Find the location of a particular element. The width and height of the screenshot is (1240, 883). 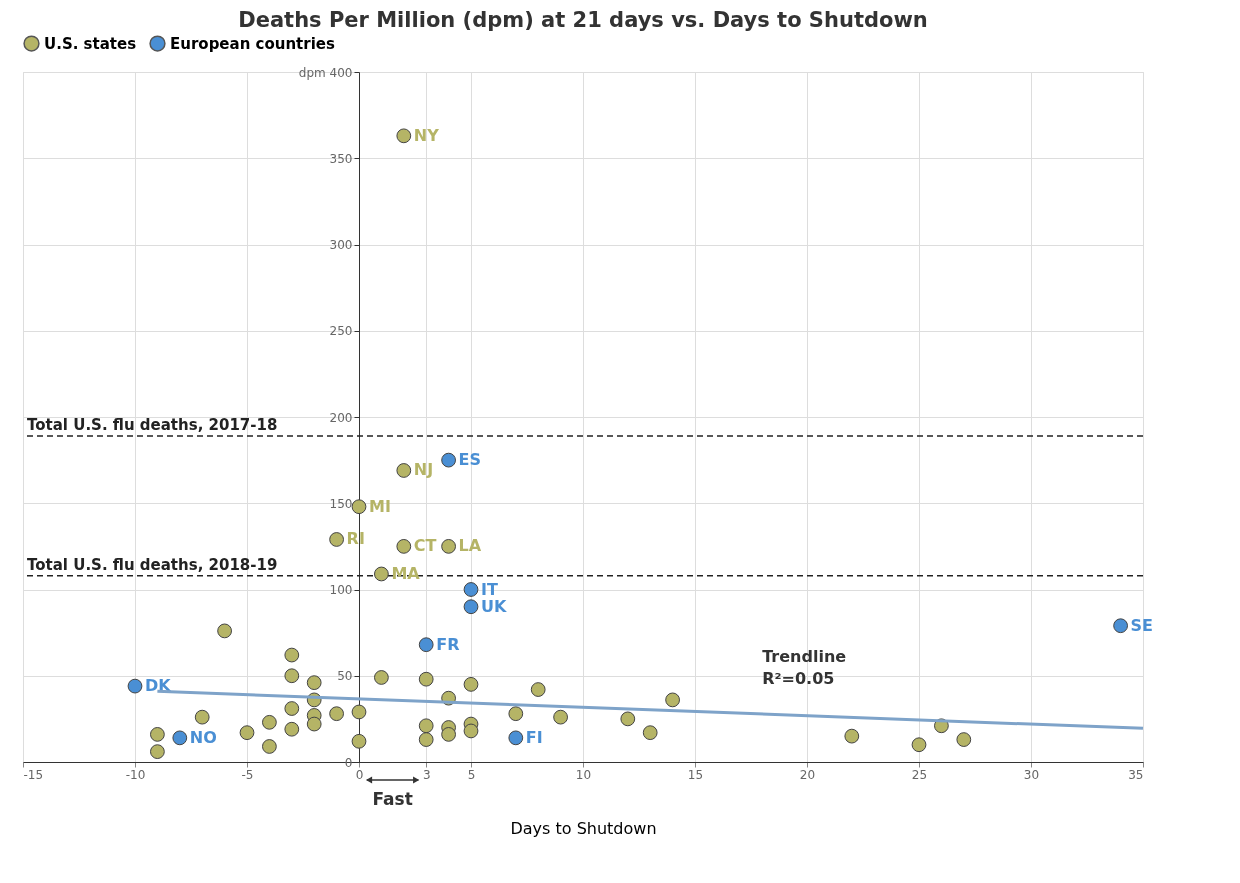

ref-line-label: Total U.S. flu deaths, 2017-18 is located at coordinates (152, 424).